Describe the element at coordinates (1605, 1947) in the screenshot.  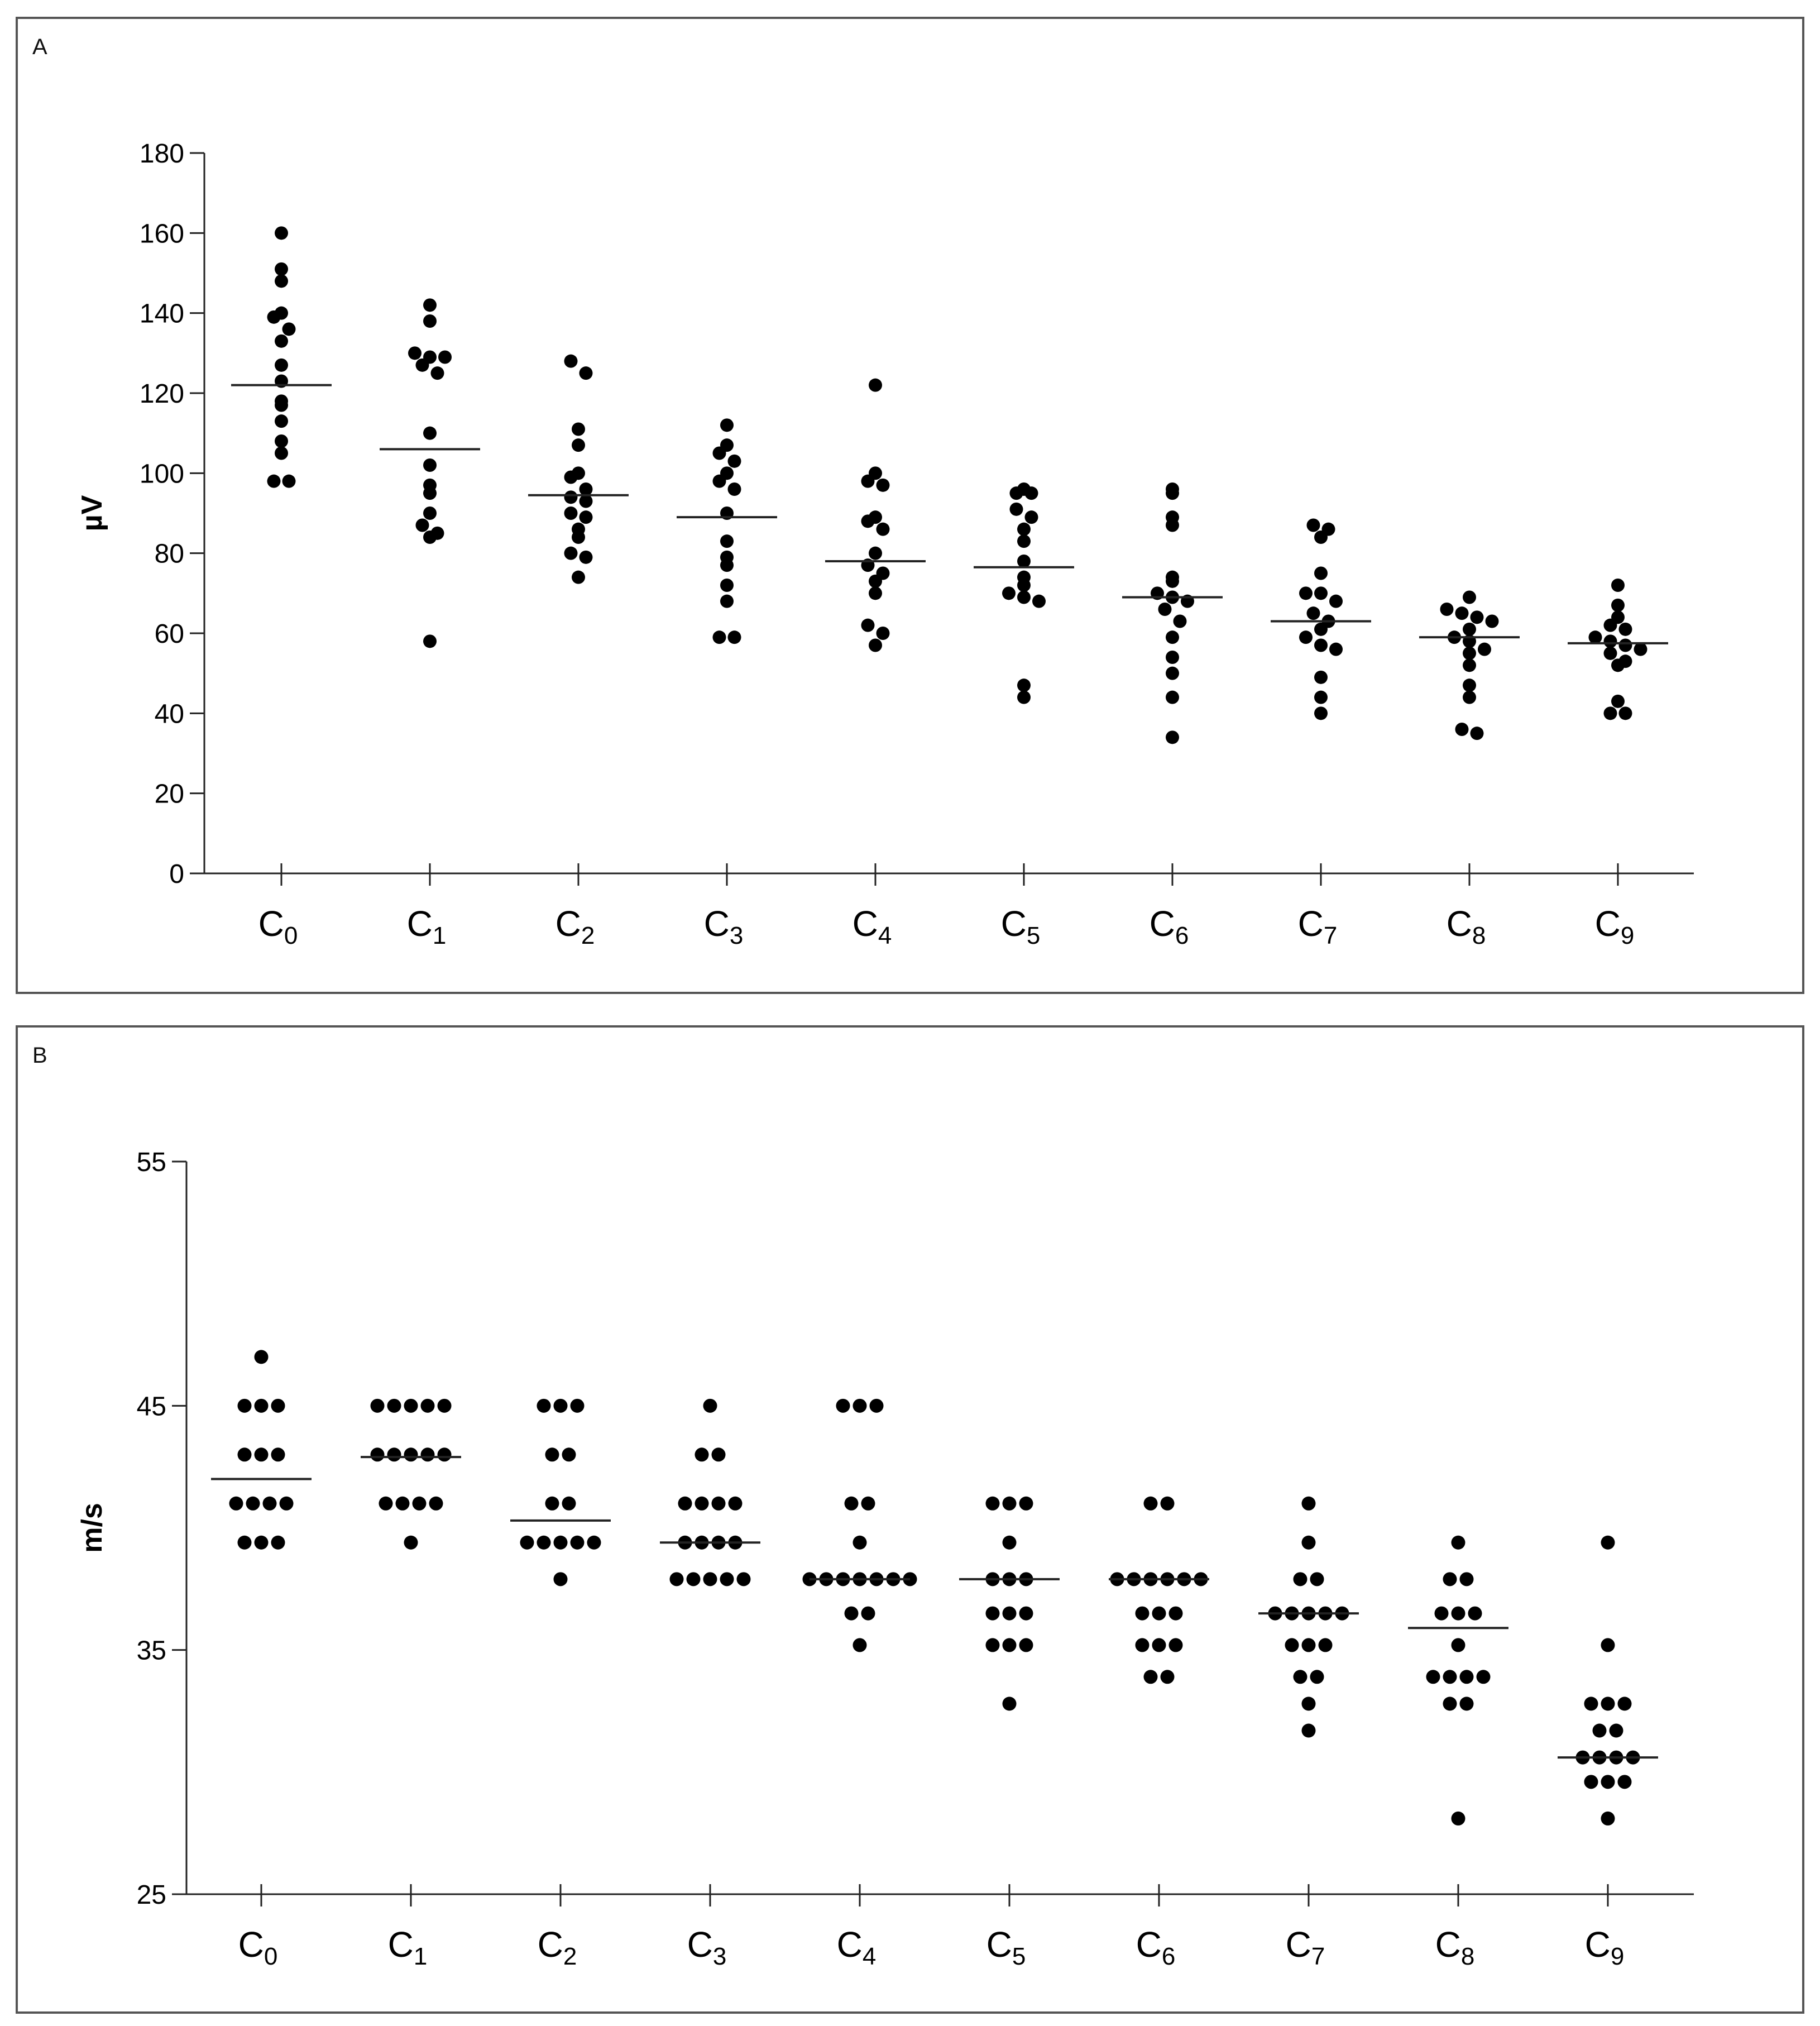
I see `x-tick-label: C9` at that location.